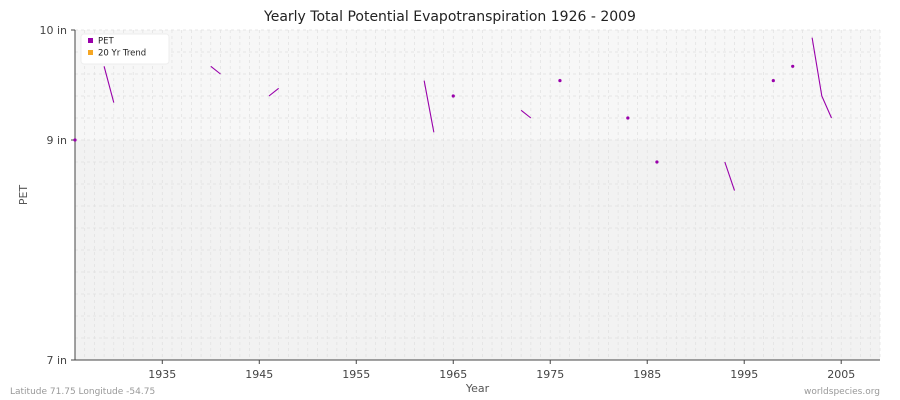  I want to click on x-tick-label: 1985, so click(647, 374).